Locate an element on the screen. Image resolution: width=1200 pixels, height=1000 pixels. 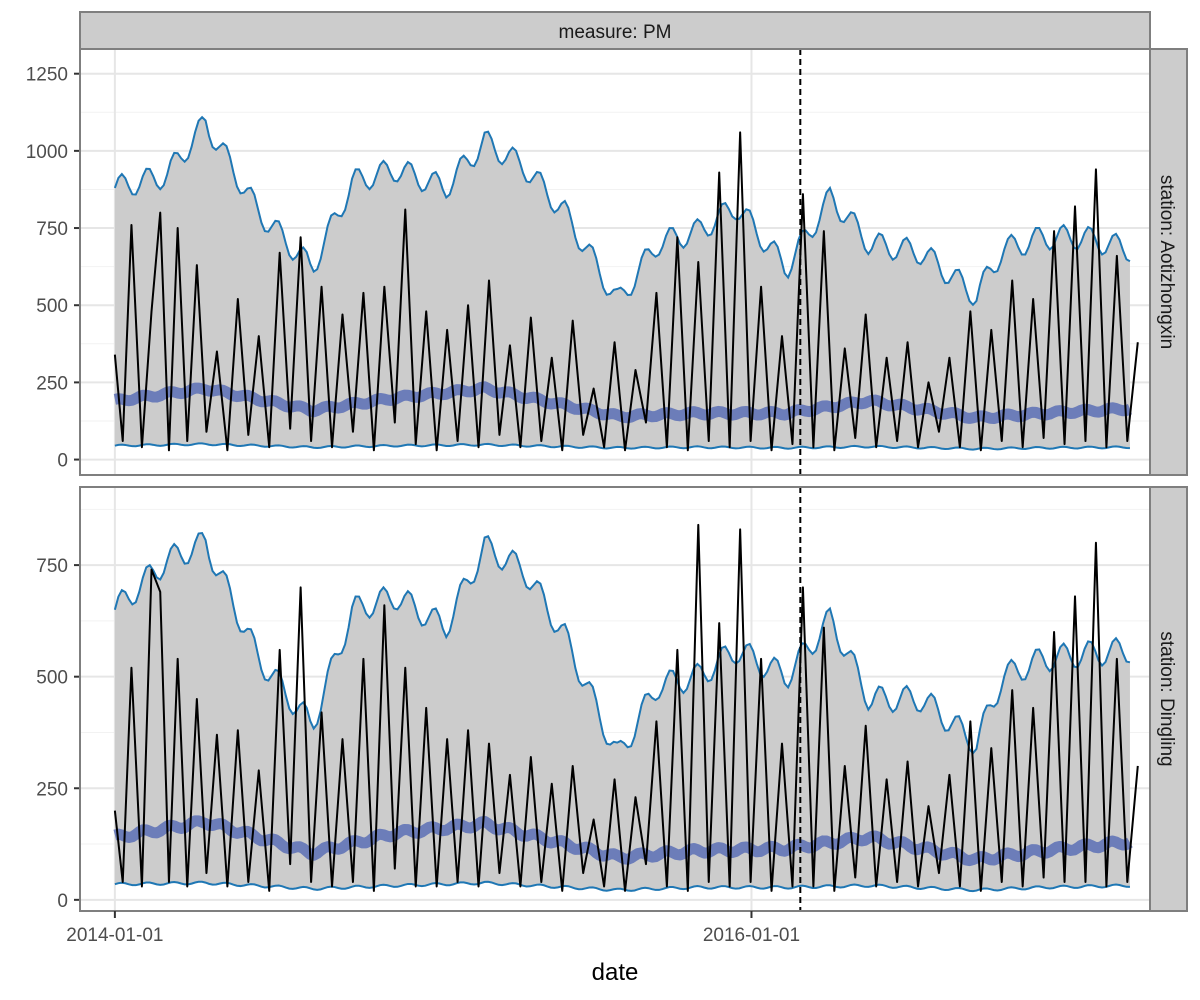
column-strip is located at coordinates (615, 30).